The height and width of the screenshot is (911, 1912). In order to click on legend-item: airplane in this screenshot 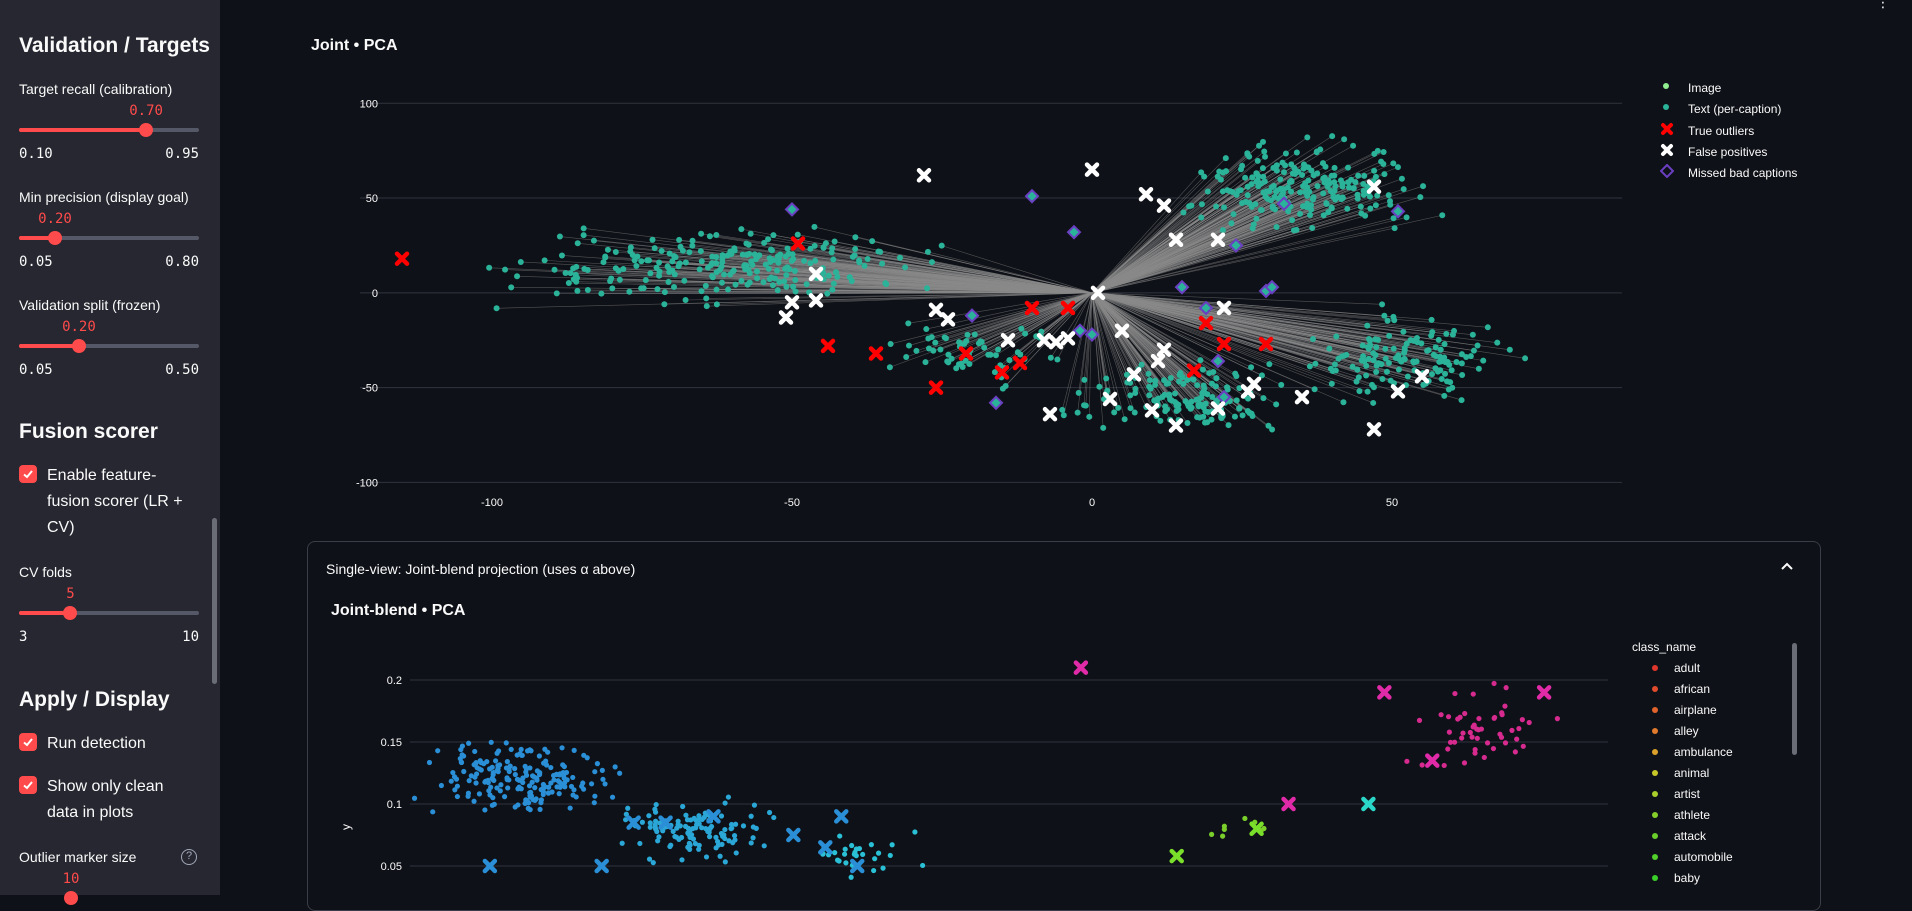, I will do `click(1684, 709)`.